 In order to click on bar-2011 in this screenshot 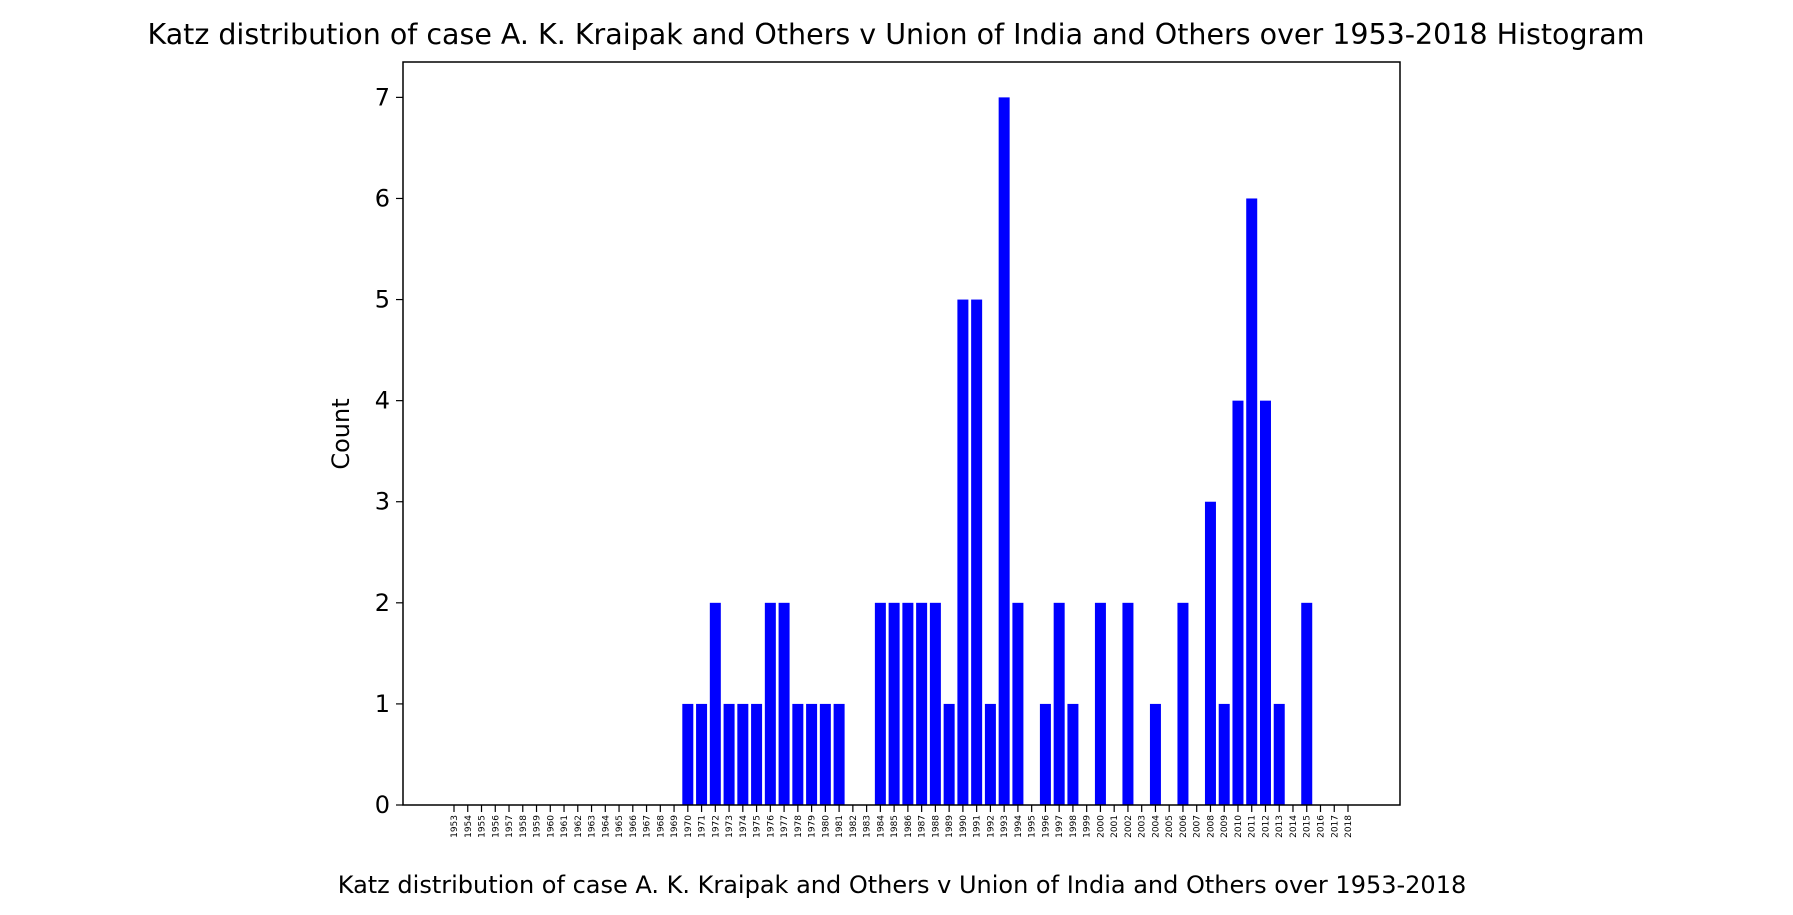, I will do `click(1252, 502)`.